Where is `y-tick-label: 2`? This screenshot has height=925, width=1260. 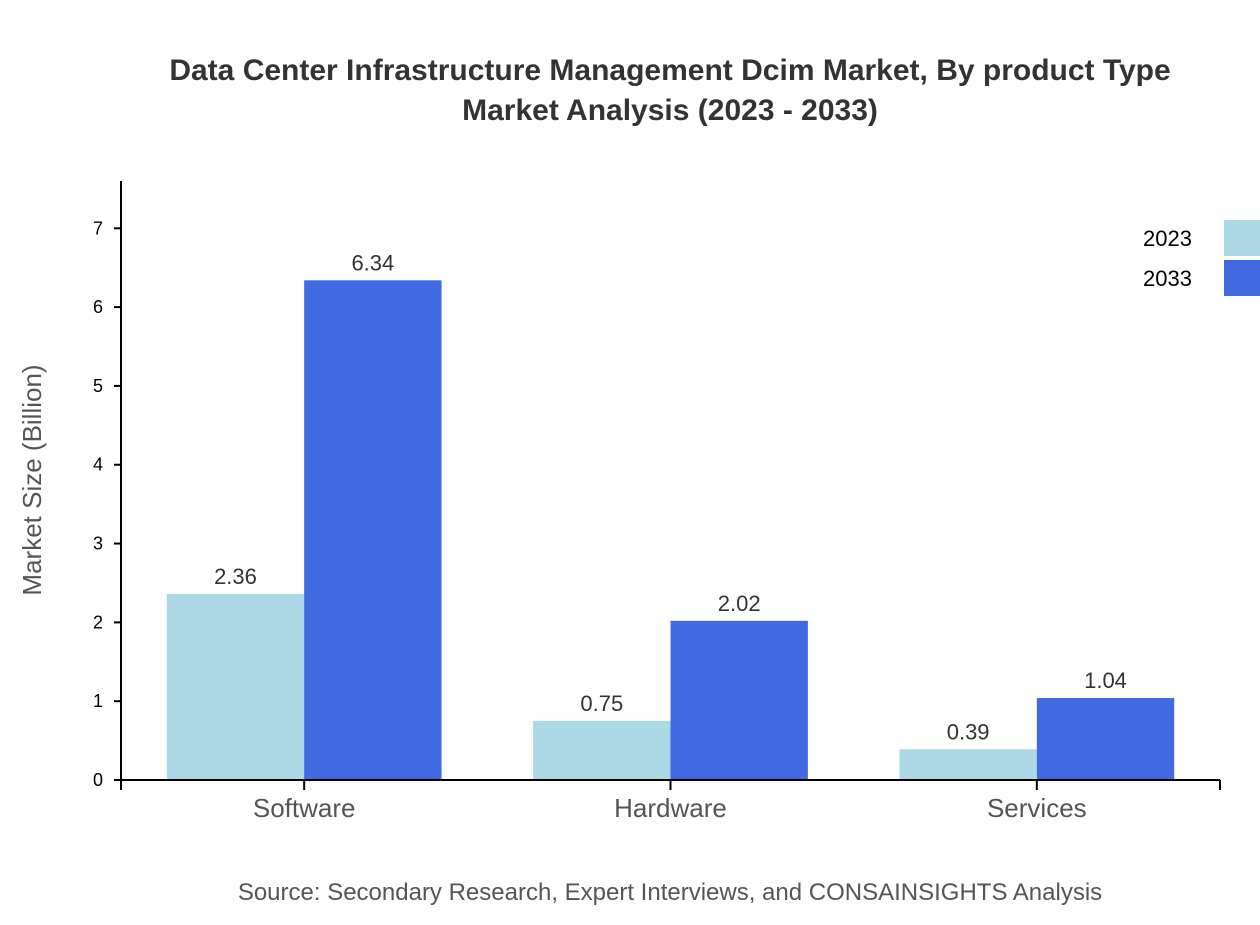 y-tick-label: 2 is located at coordinates (98, 622).